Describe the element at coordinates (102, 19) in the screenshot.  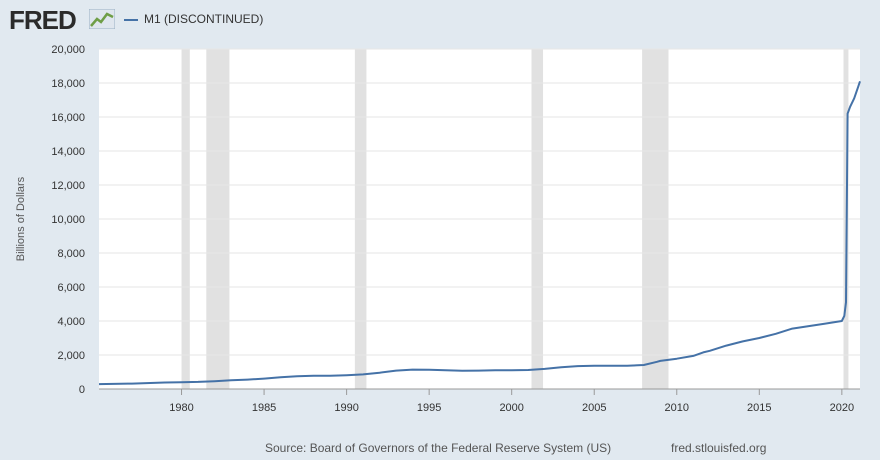
I see `trend-line-icon` at that location.